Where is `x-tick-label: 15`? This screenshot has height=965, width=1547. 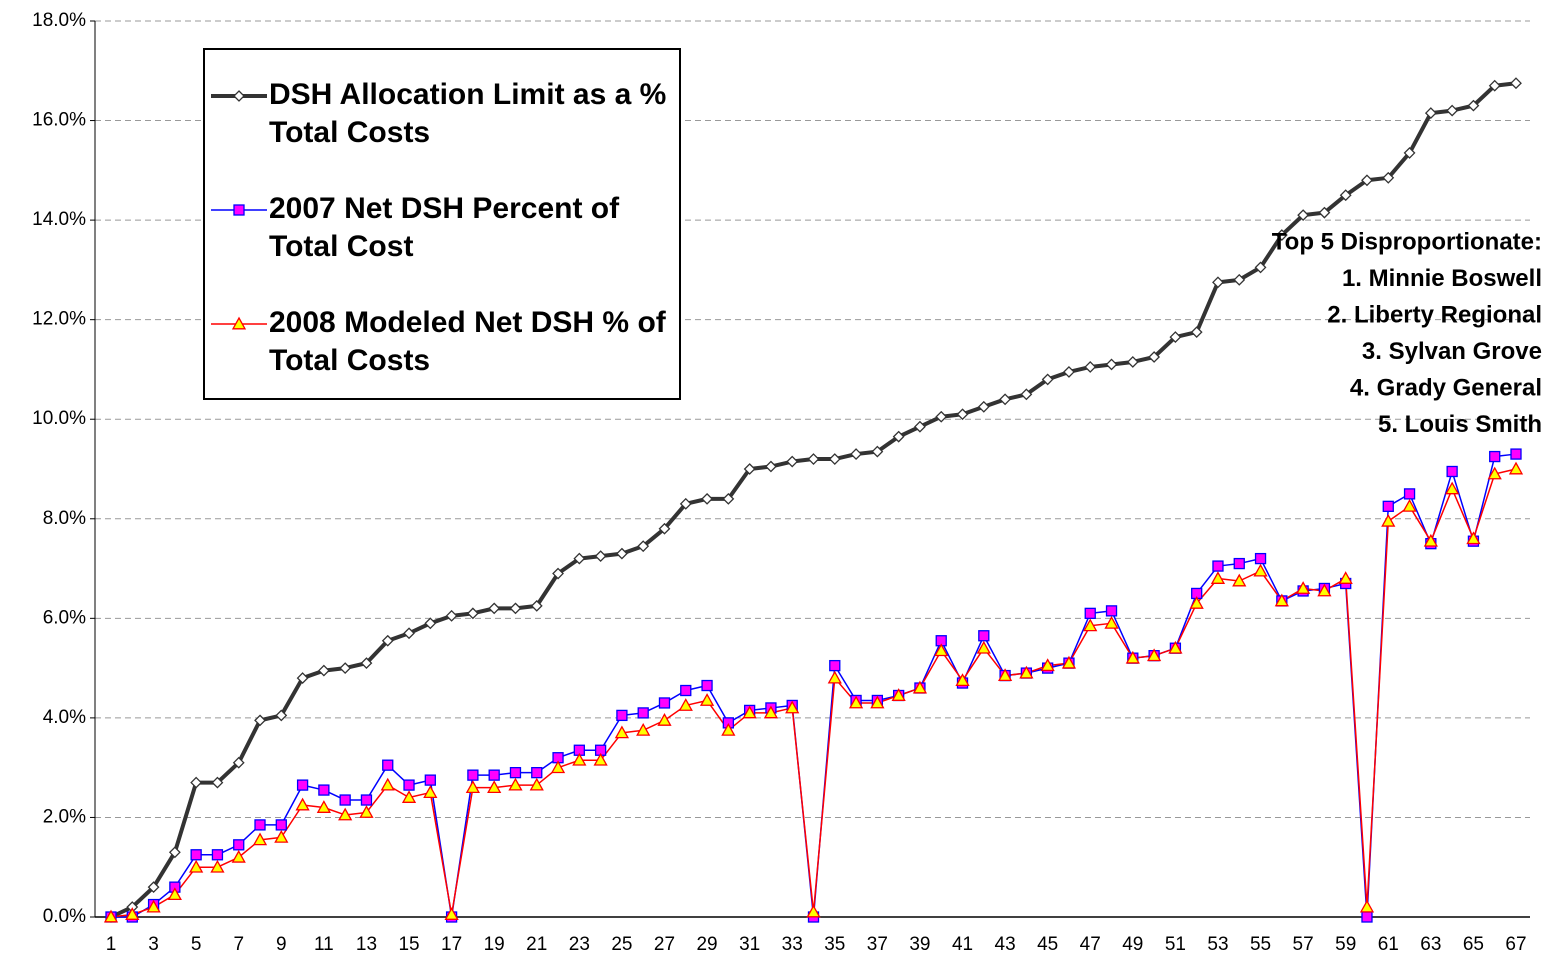
x-tick-label: 15 is located at coordinates (408, 944).